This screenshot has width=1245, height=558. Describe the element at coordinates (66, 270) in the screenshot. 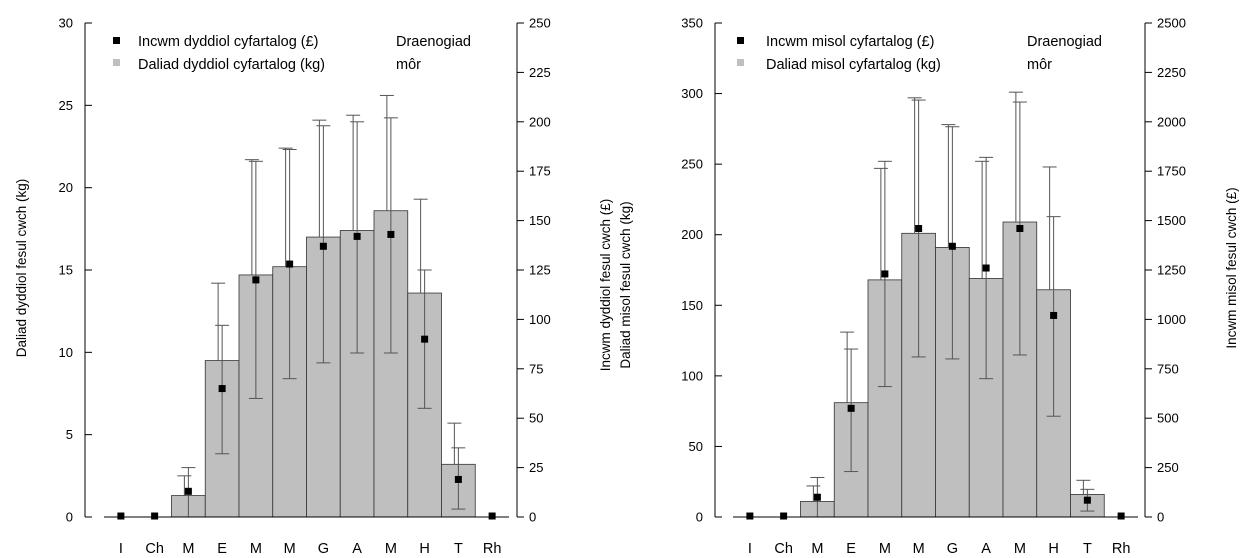

I see `left-axis-tick-label: 15` at that location.